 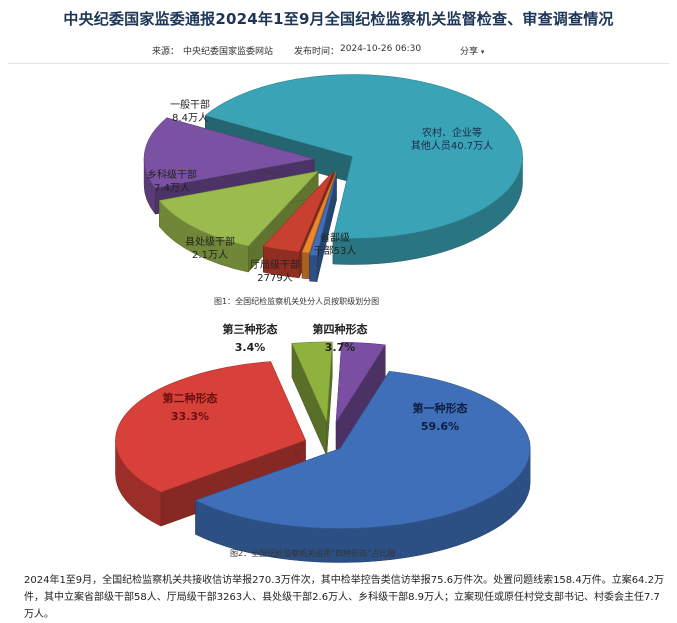 I want to click on slice-top-一般干部, so click(x=229, y=153).